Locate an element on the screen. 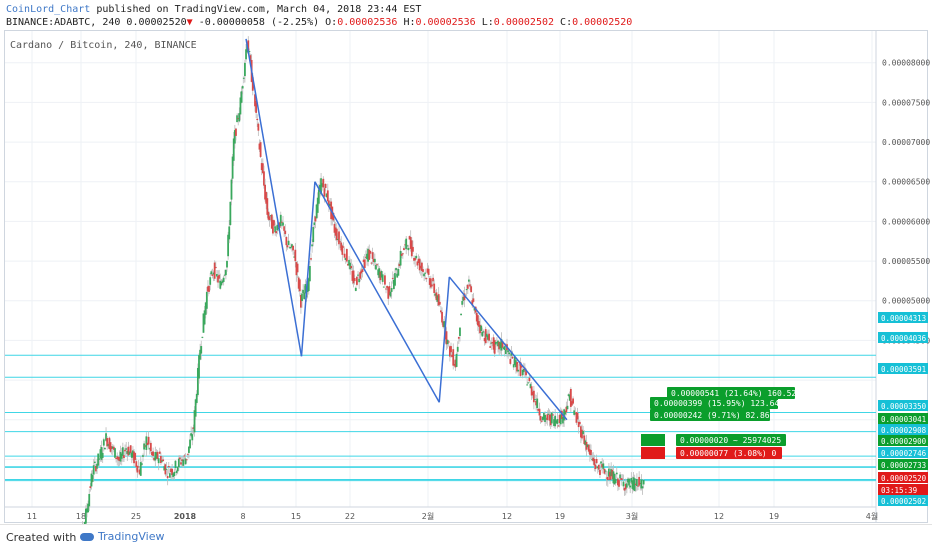  price-axis-label: 0.00002746 is located at coordinates (903, 452).